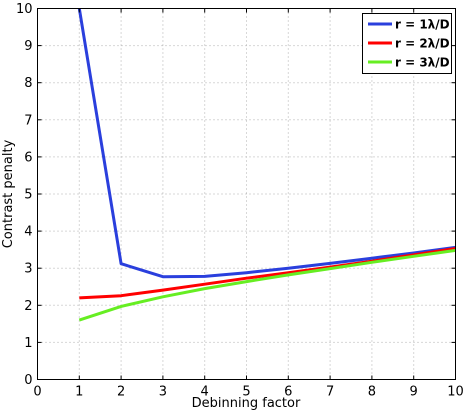 This screenshot has width=463, height=413. I want to click on x-tick-label: 5, so click(246, 392).